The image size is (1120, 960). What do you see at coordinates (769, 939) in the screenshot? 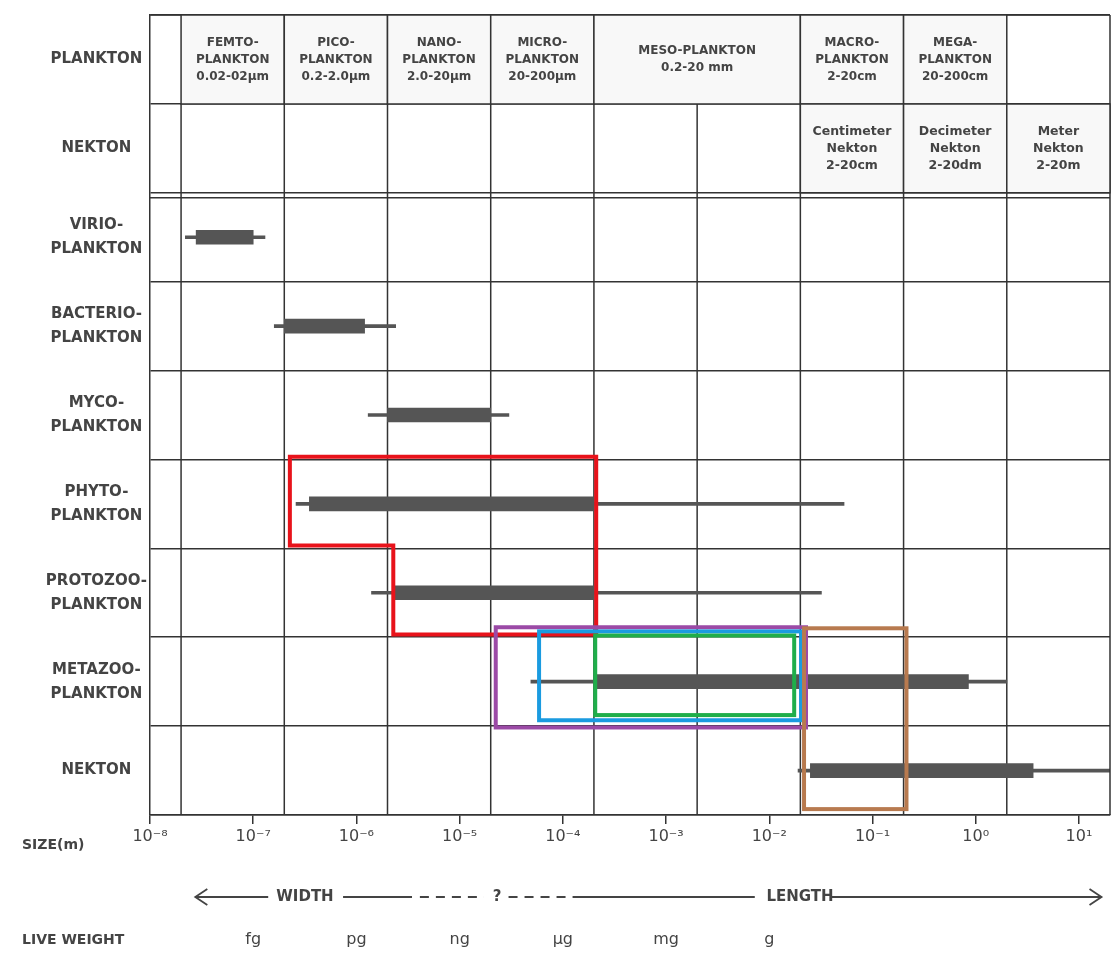
I see `text: g` at bounding box center [769, 939].